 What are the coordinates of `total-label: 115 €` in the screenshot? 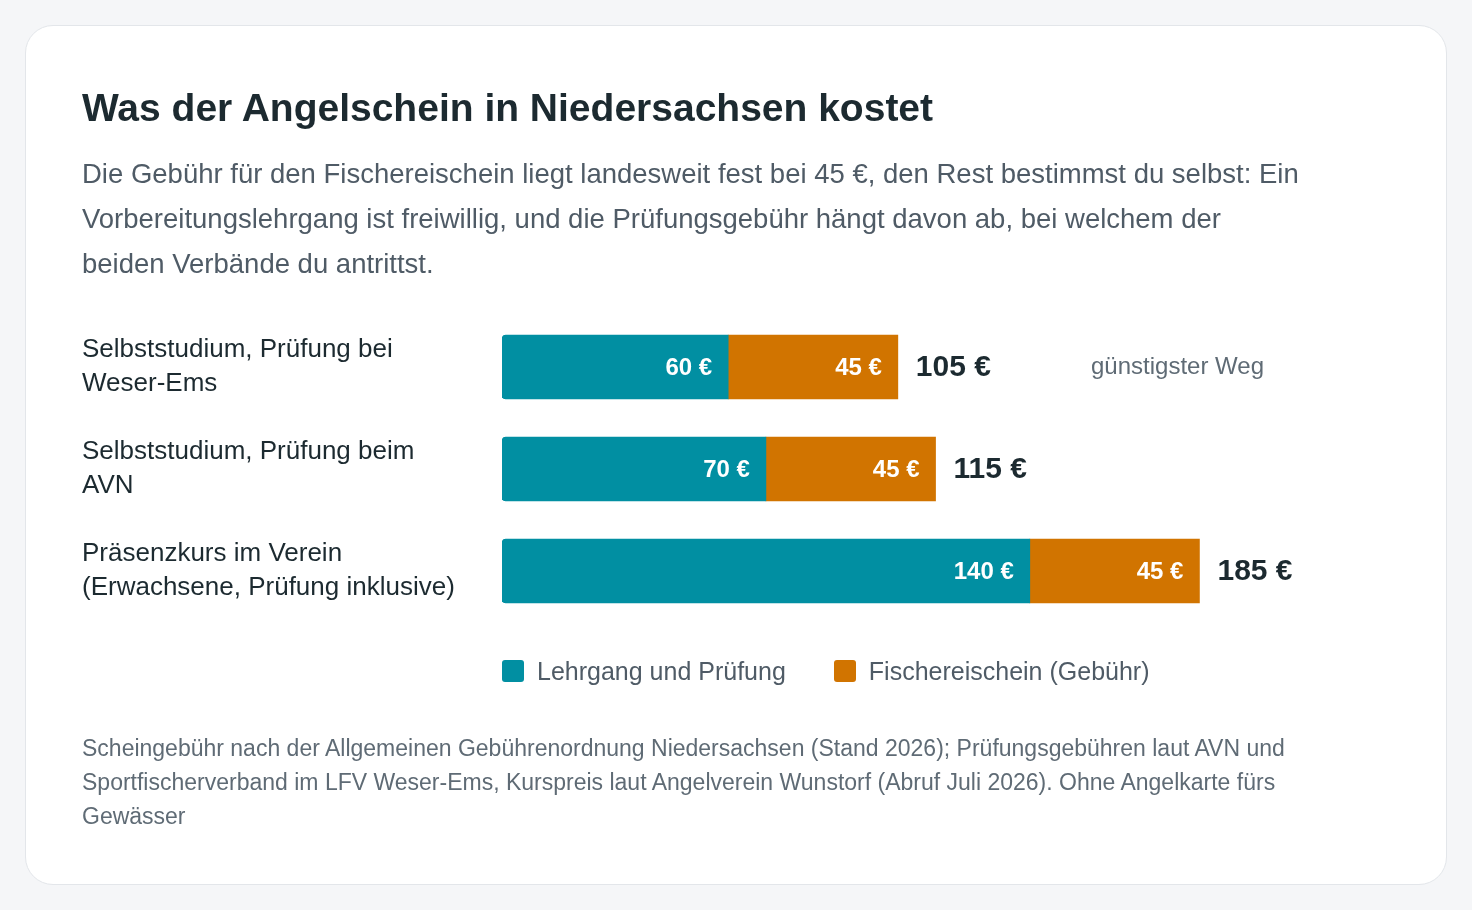 It's located at (990, 468).